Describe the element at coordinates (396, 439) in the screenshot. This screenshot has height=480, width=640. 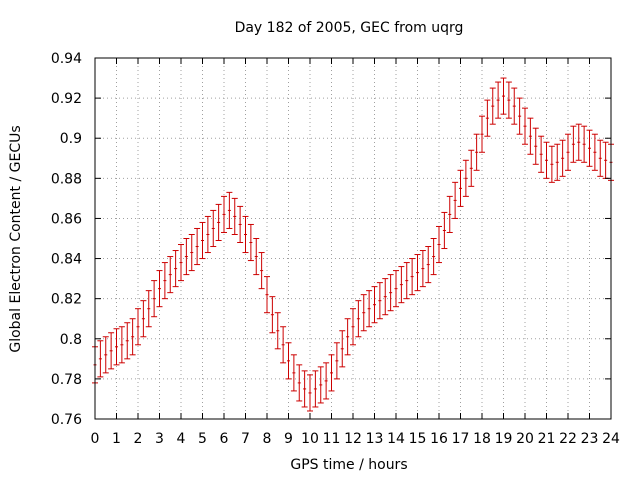
I see `x-tick-label: 14` at that location.